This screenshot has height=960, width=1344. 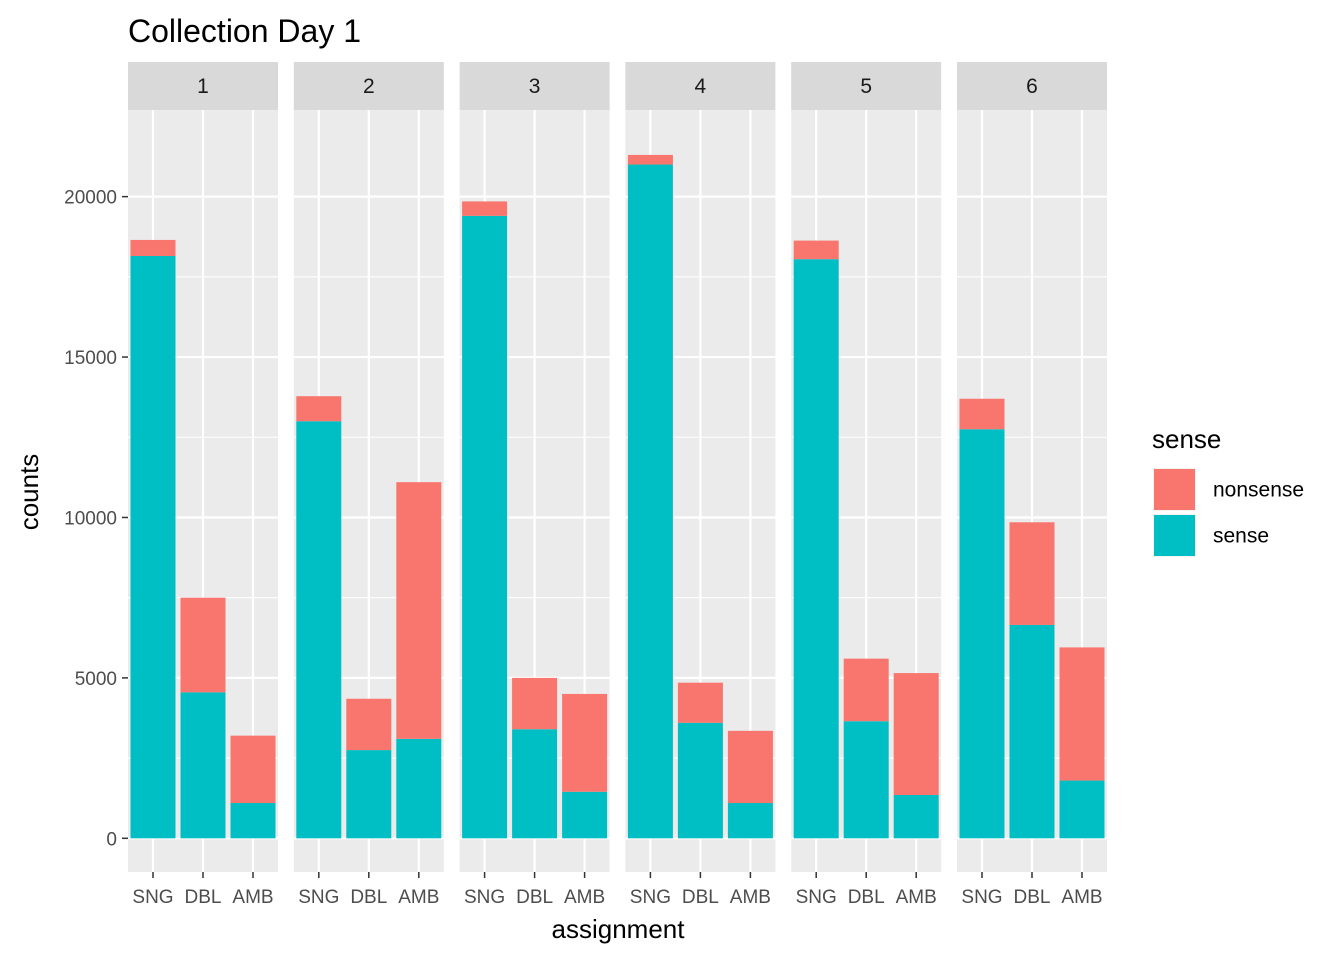 I want to click on bar-nonsense-facet1-DBL, so click(x=203, y=645).